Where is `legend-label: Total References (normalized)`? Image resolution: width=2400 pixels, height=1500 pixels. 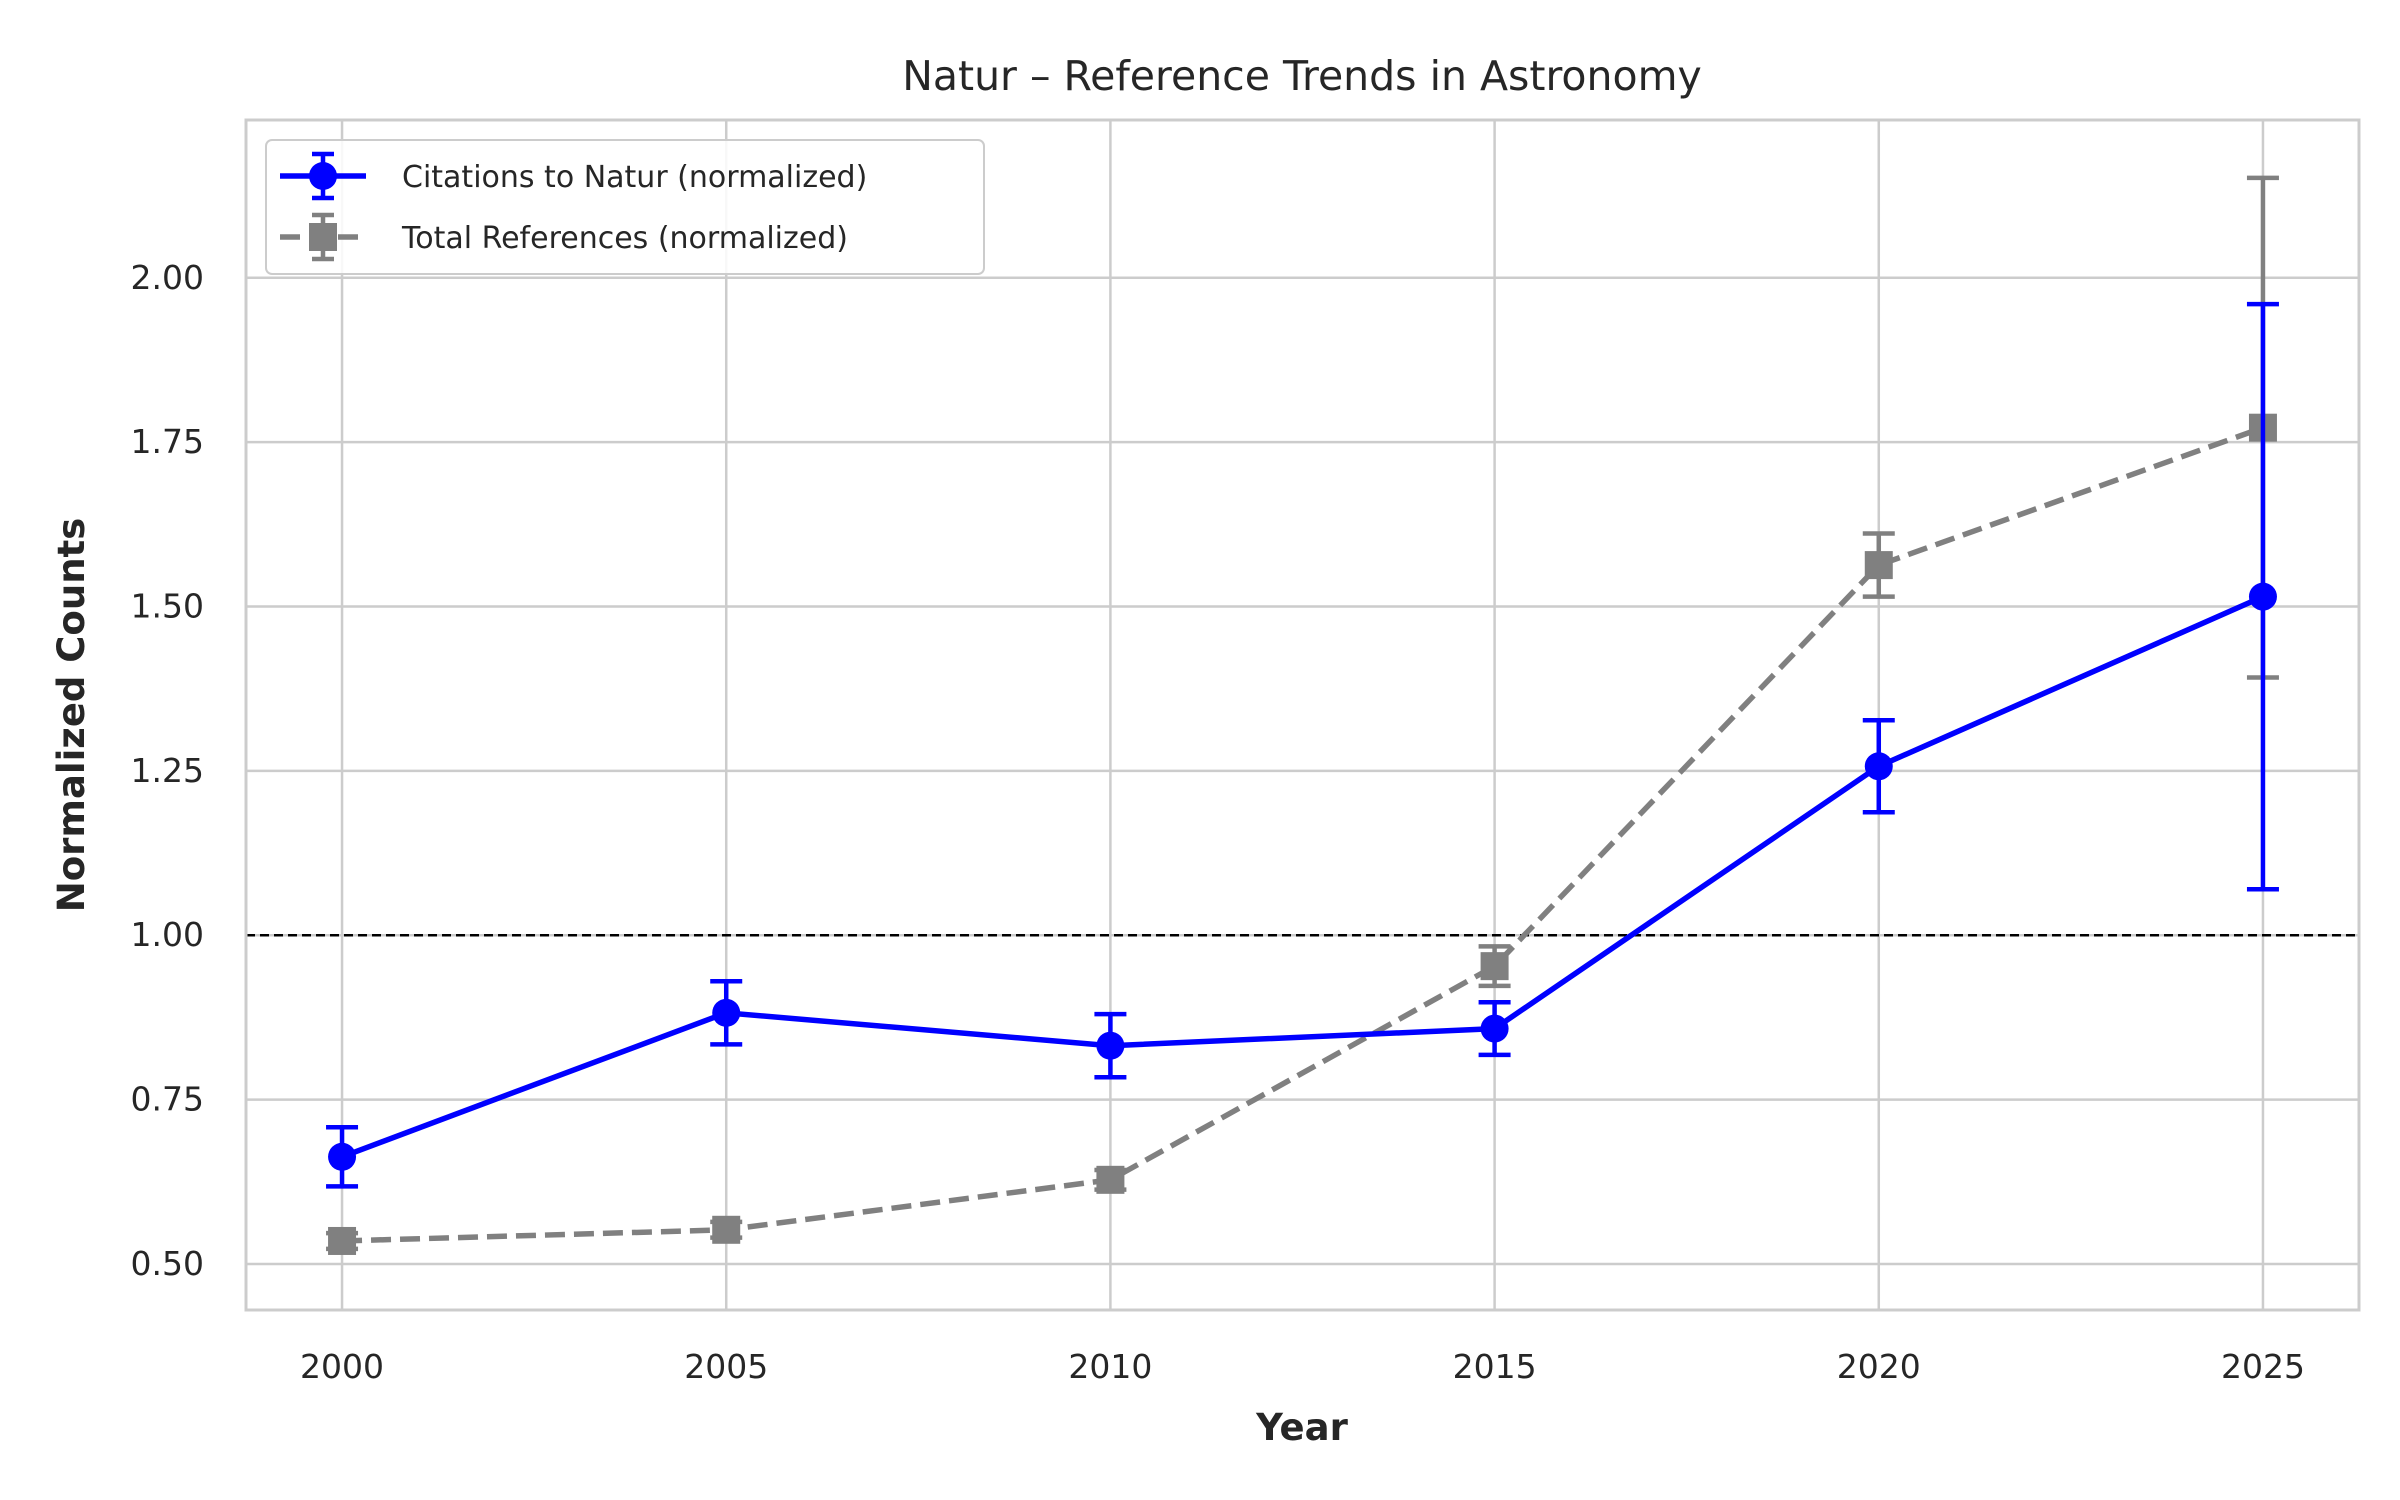
legend-label: Total References (normalized) is located at coordinates (624, 238).